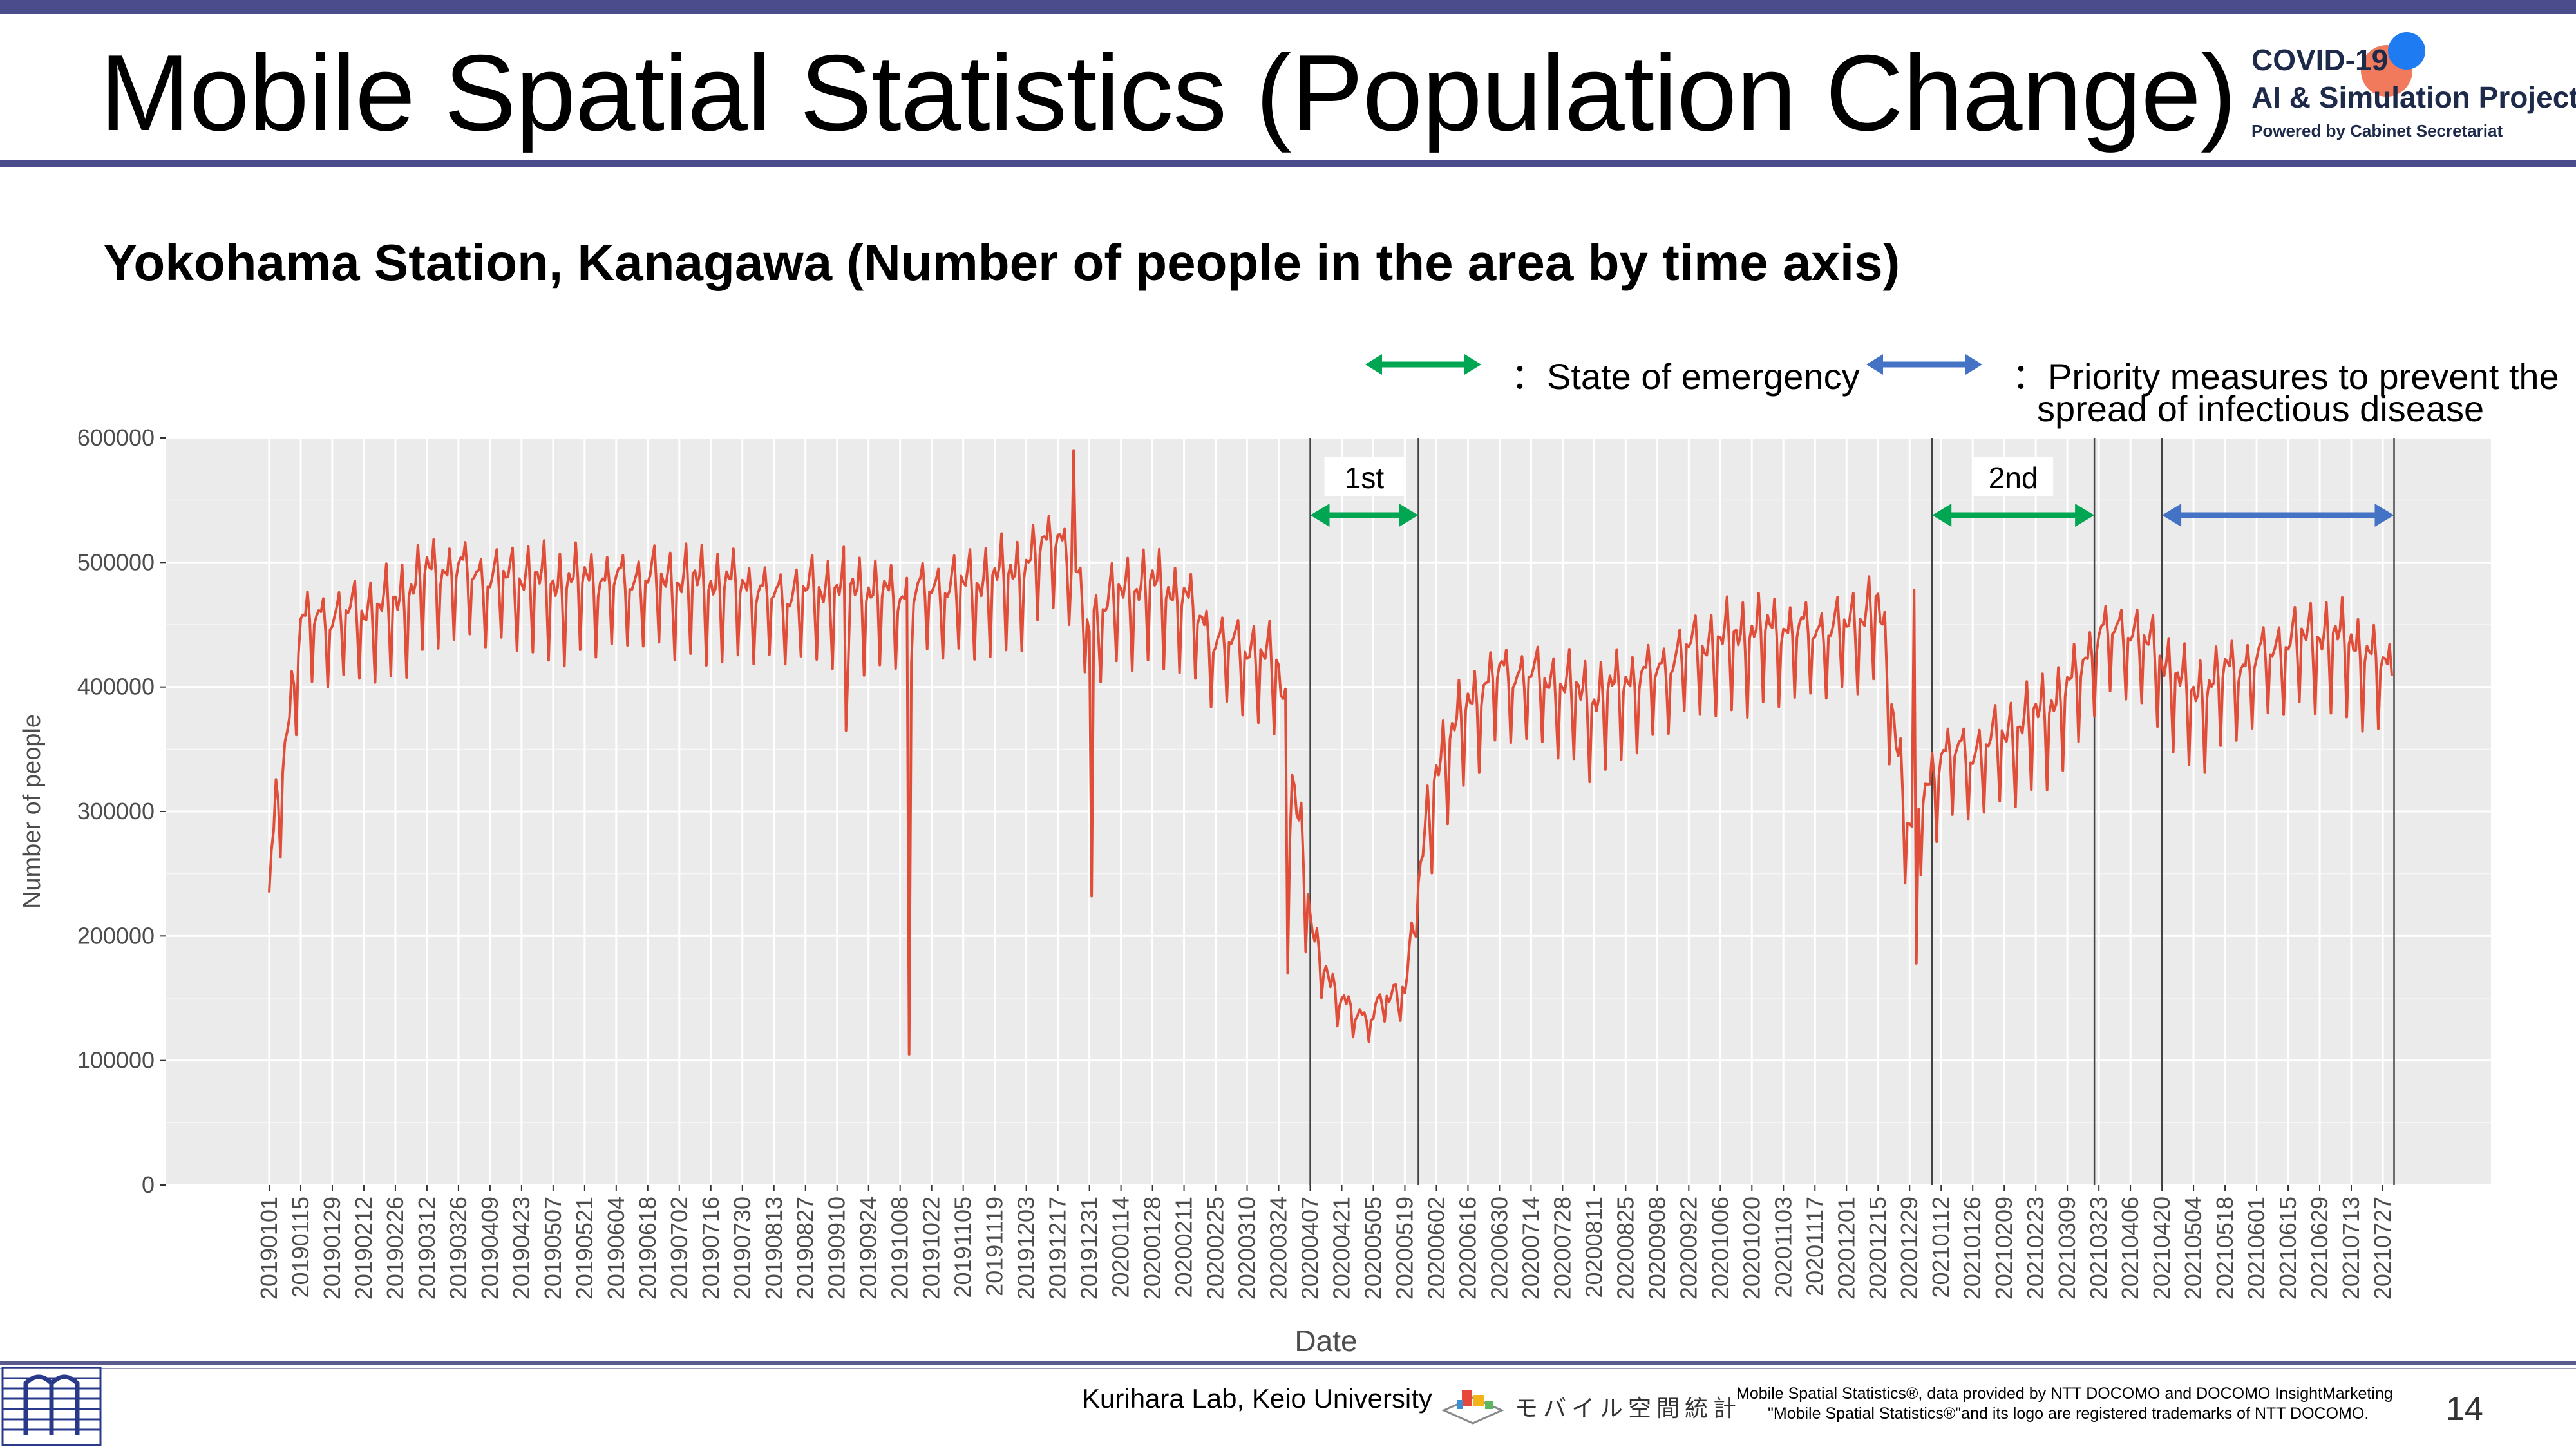 The height and width of the screenshot is (1449, 2576). I want to click on x-tick-label: 20190409, so click(490, 1249).